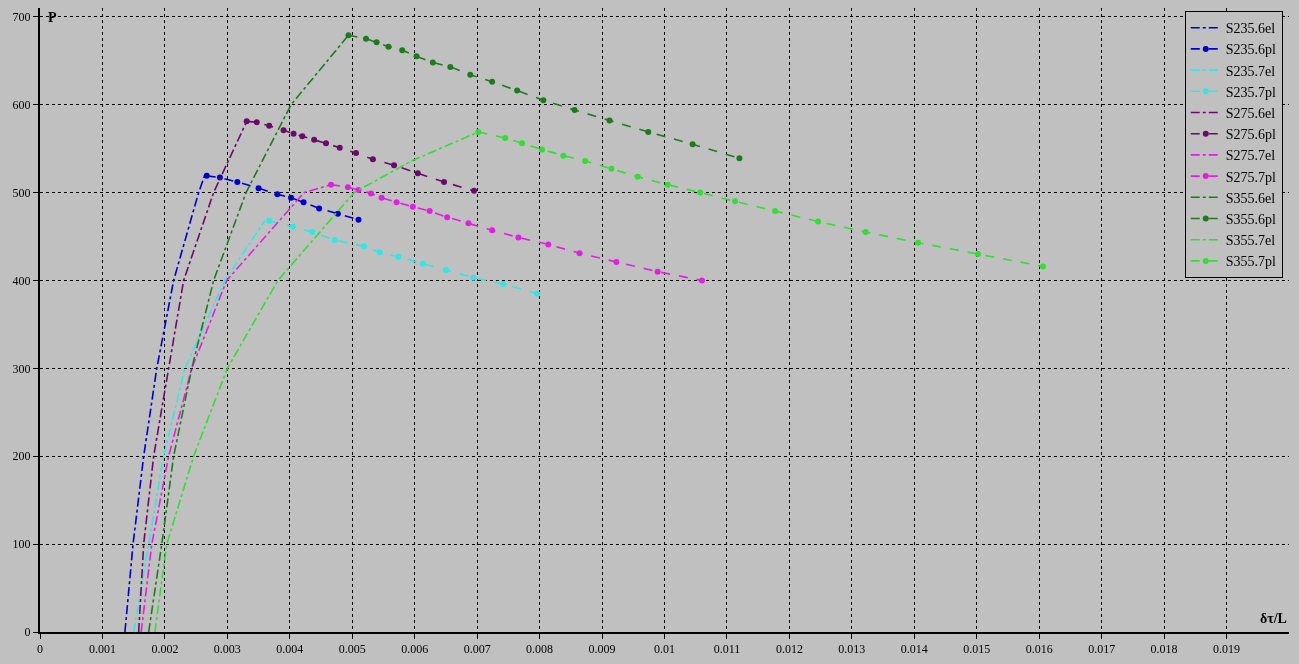 Image resolution: width=1299 pixels, height=664 pixels. I want to click on x-tick-label: 0.001, so click(102, 649).